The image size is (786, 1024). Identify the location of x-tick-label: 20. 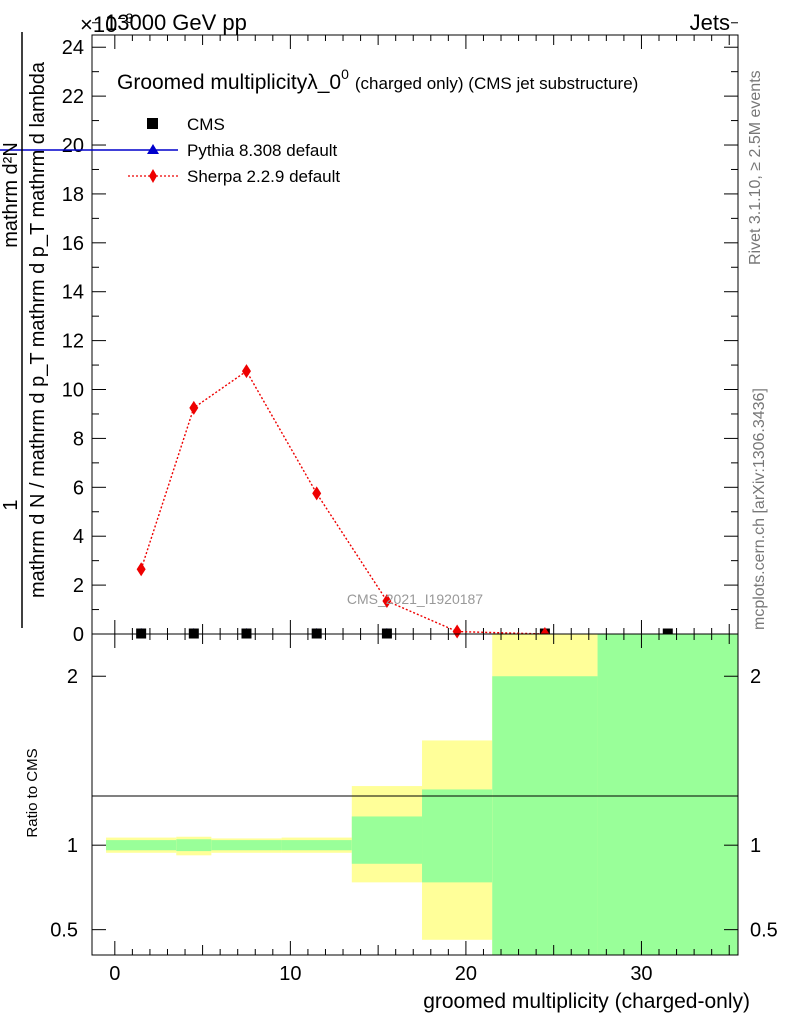
(466, 974).